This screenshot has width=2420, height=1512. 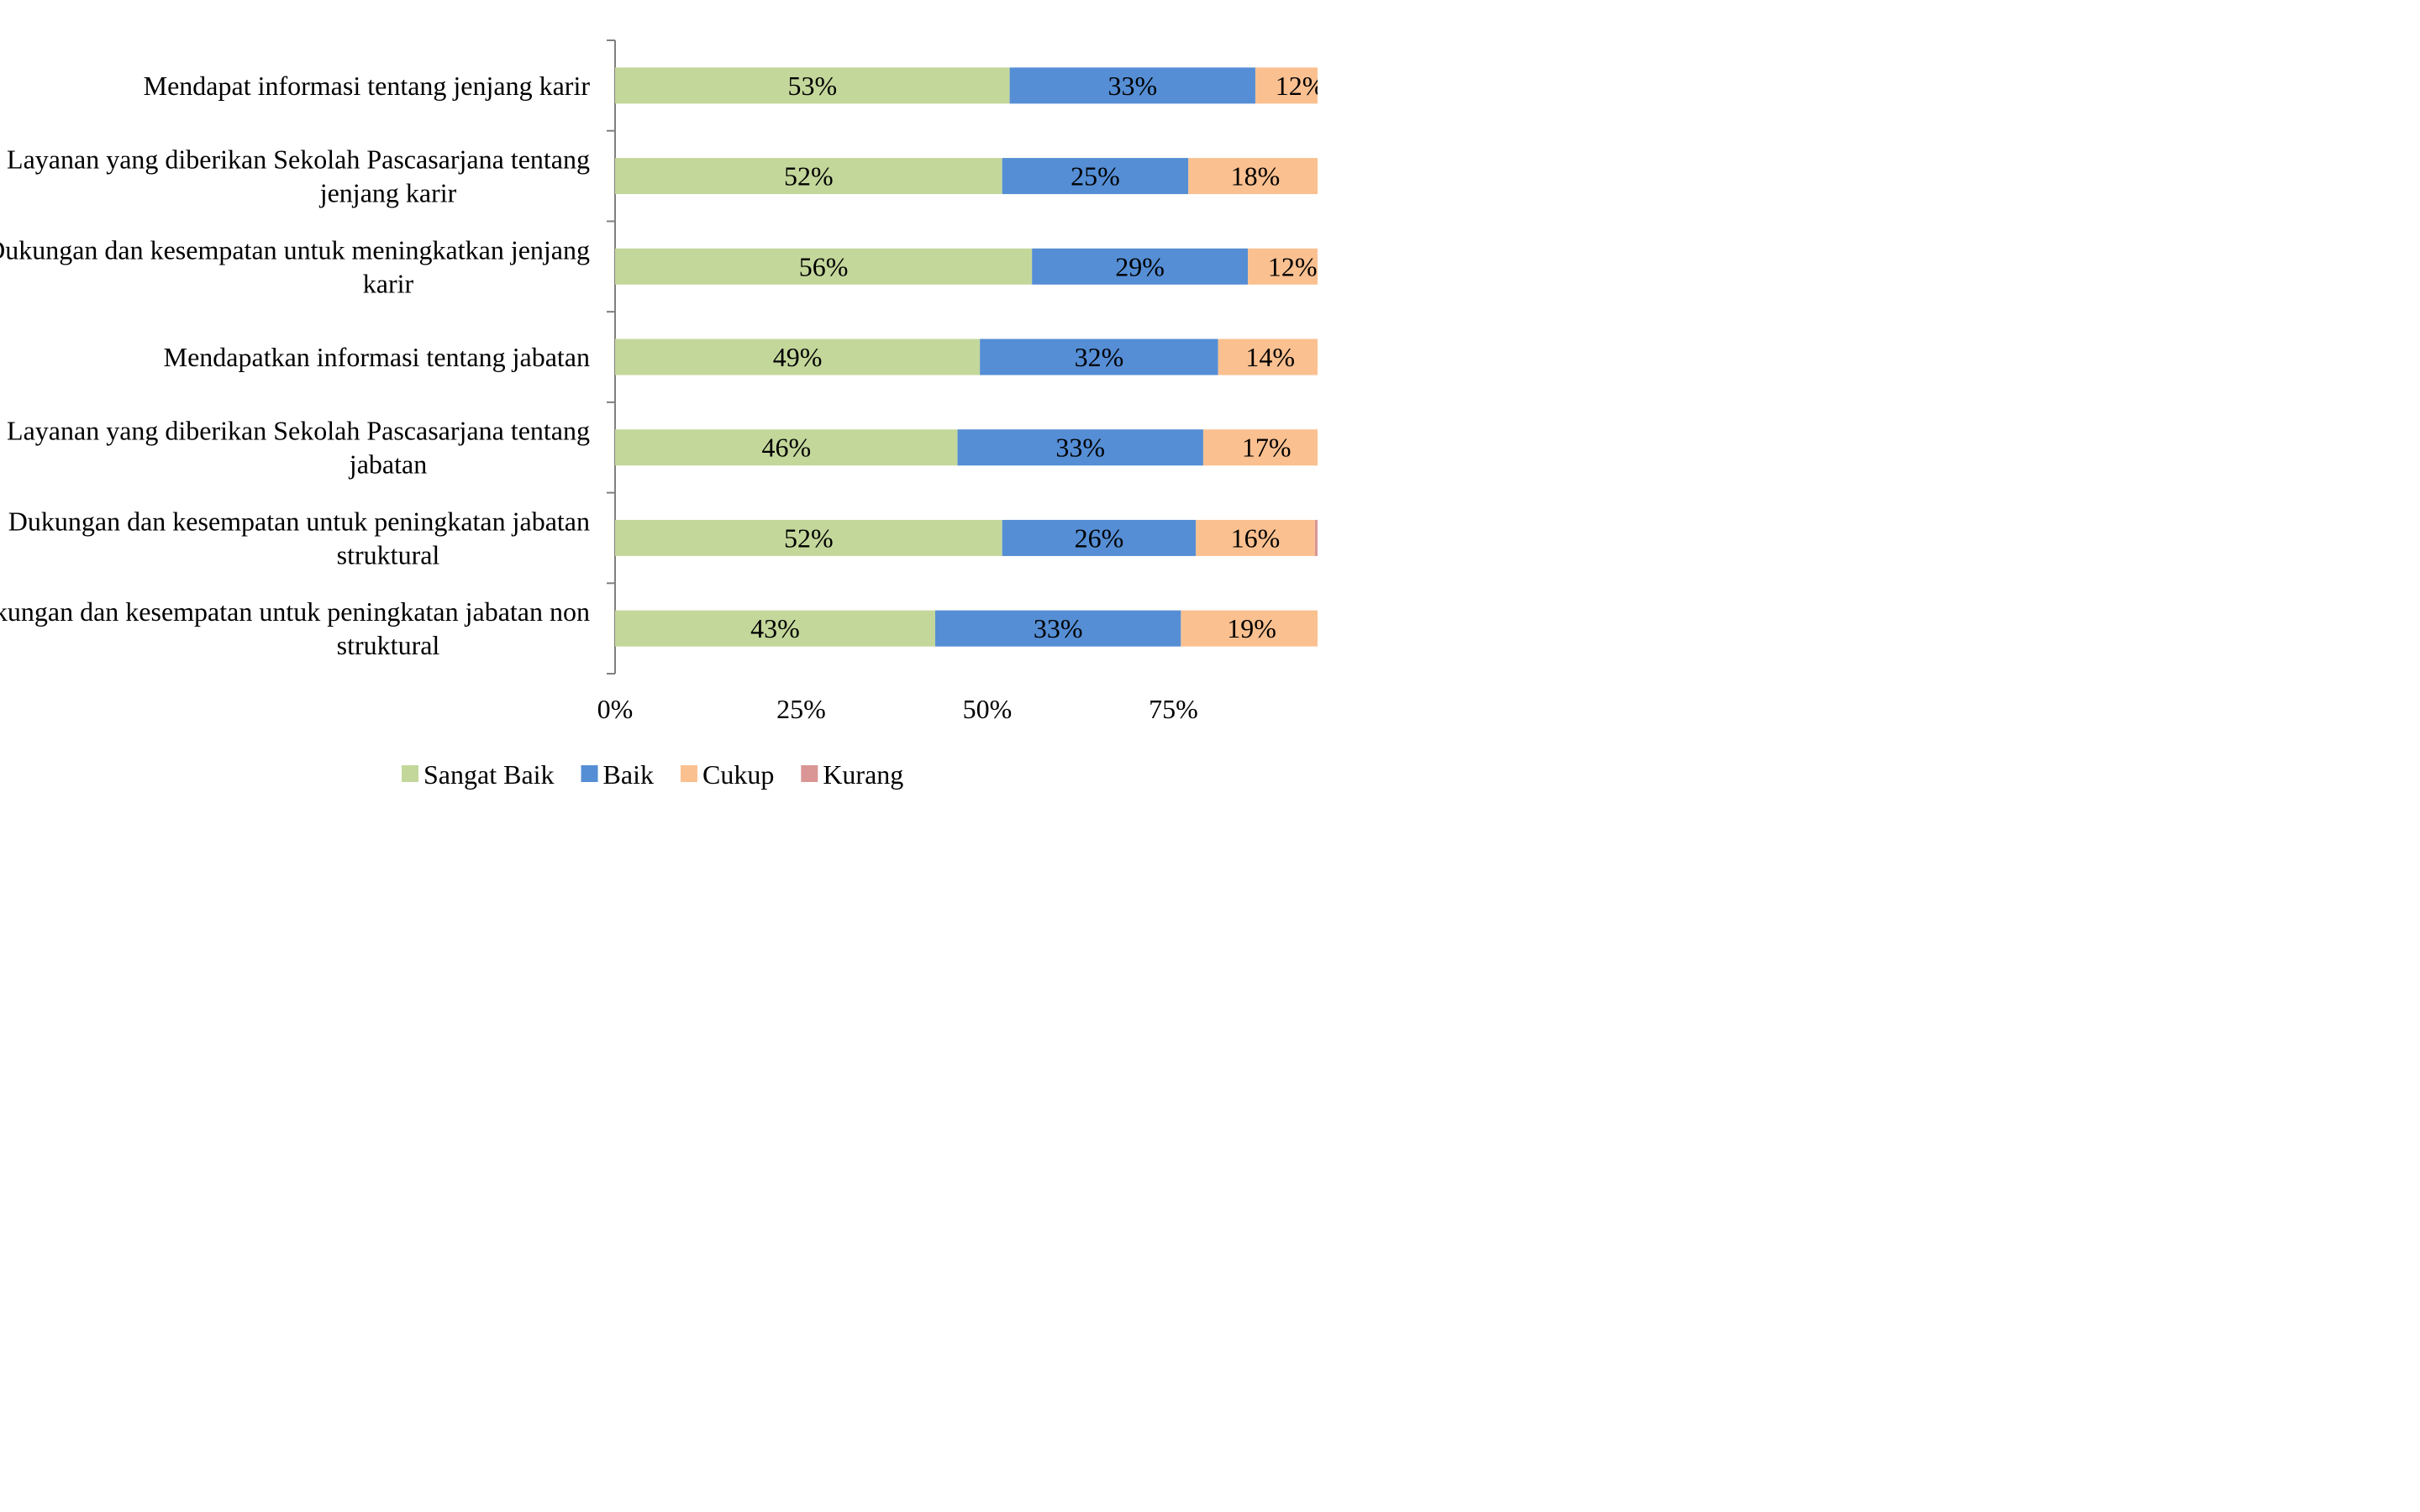 What do you see at coordinates (389, 283) in the screenshot?
I see `category-label: karir` at bounding box center [389, 283].